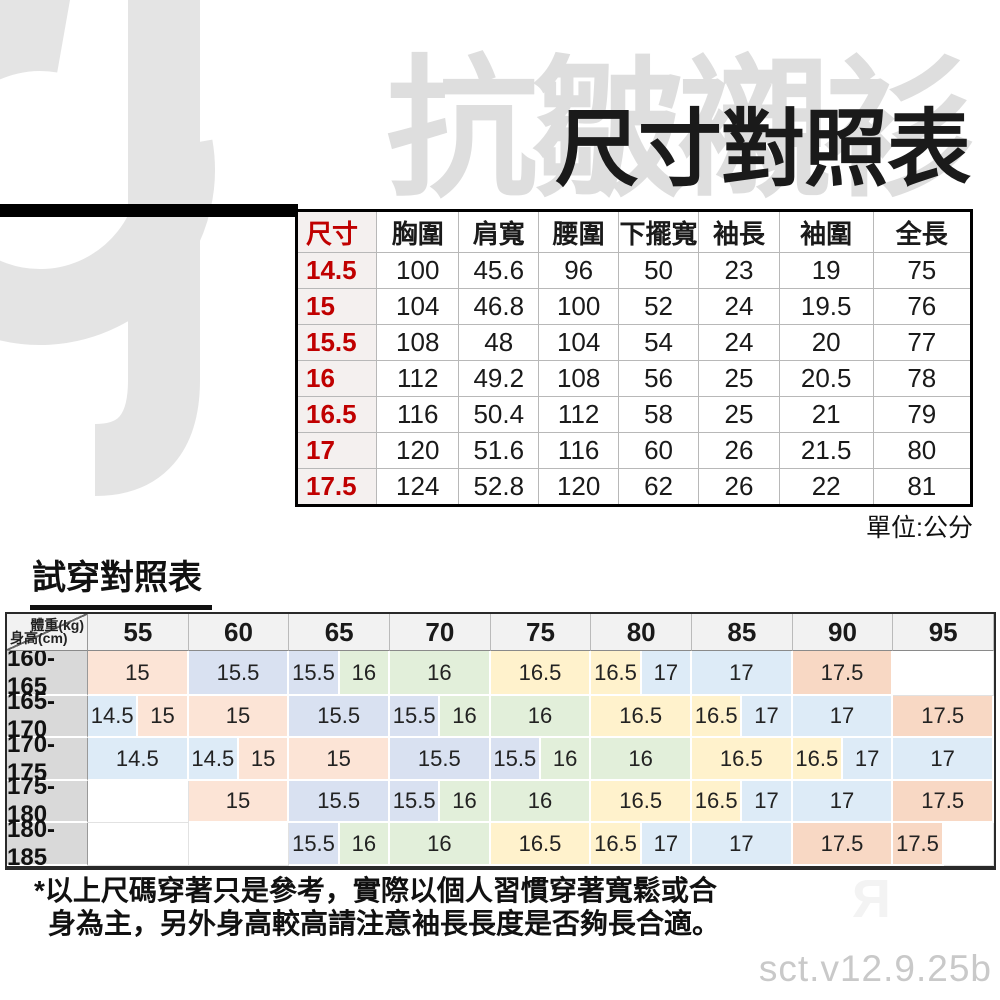  What do you see at coordinates (499, 487) in the screenshot?
I see `size-value-cell: 52.8` at bounding box center [499, 487].